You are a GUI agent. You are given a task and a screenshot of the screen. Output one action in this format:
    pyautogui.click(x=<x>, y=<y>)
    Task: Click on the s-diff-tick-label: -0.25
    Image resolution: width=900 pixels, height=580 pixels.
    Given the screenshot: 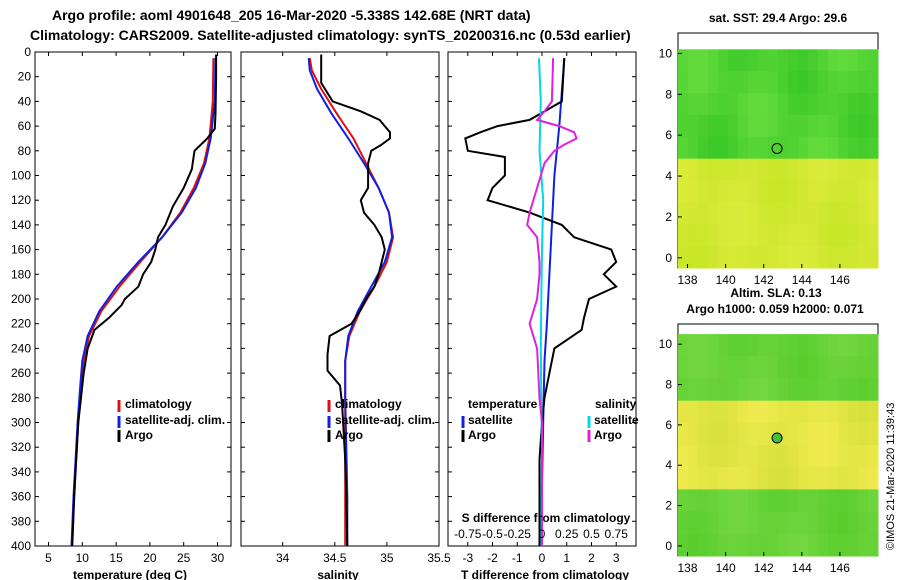 What is the action you would take?
    pyautogui.click(x=518, y=534)
    